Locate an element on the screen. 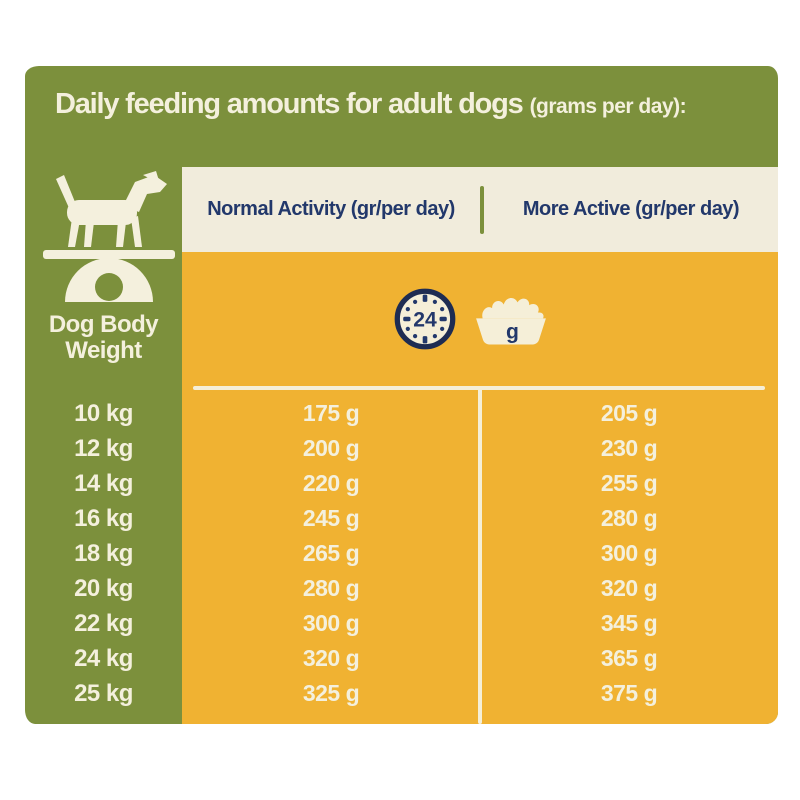  bowl-unit: g is located at coordinates (512, 332).